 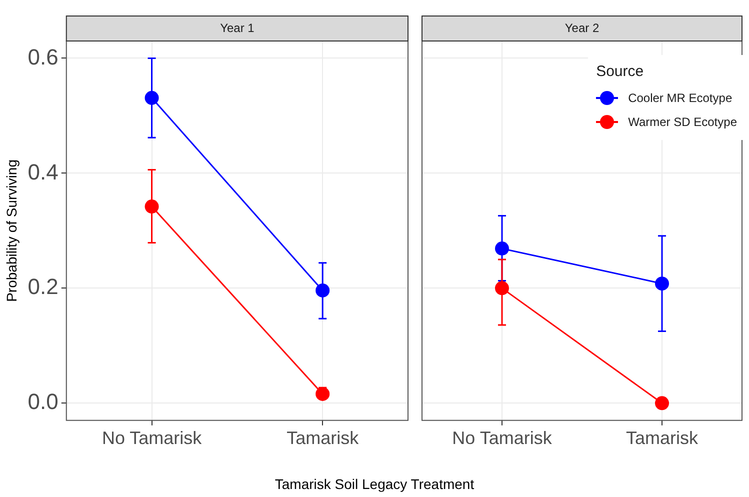 What do you see at coordinates (237, 27) in the screenshot?
I see `chart-title: Year 1` at bounding box center [237, 27].